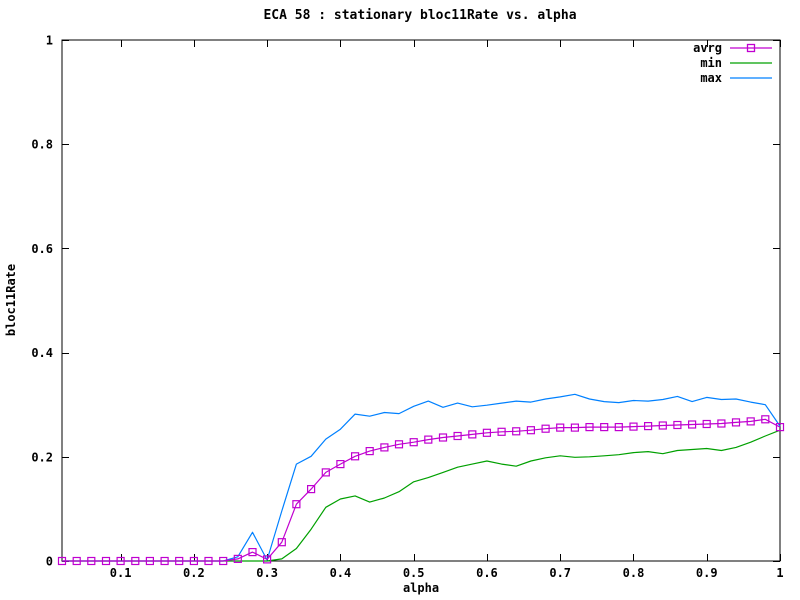 Image resolution: width=800 pixels, height=600 pixels. I want to click on legend-entry-min: min, so click(736, 63).